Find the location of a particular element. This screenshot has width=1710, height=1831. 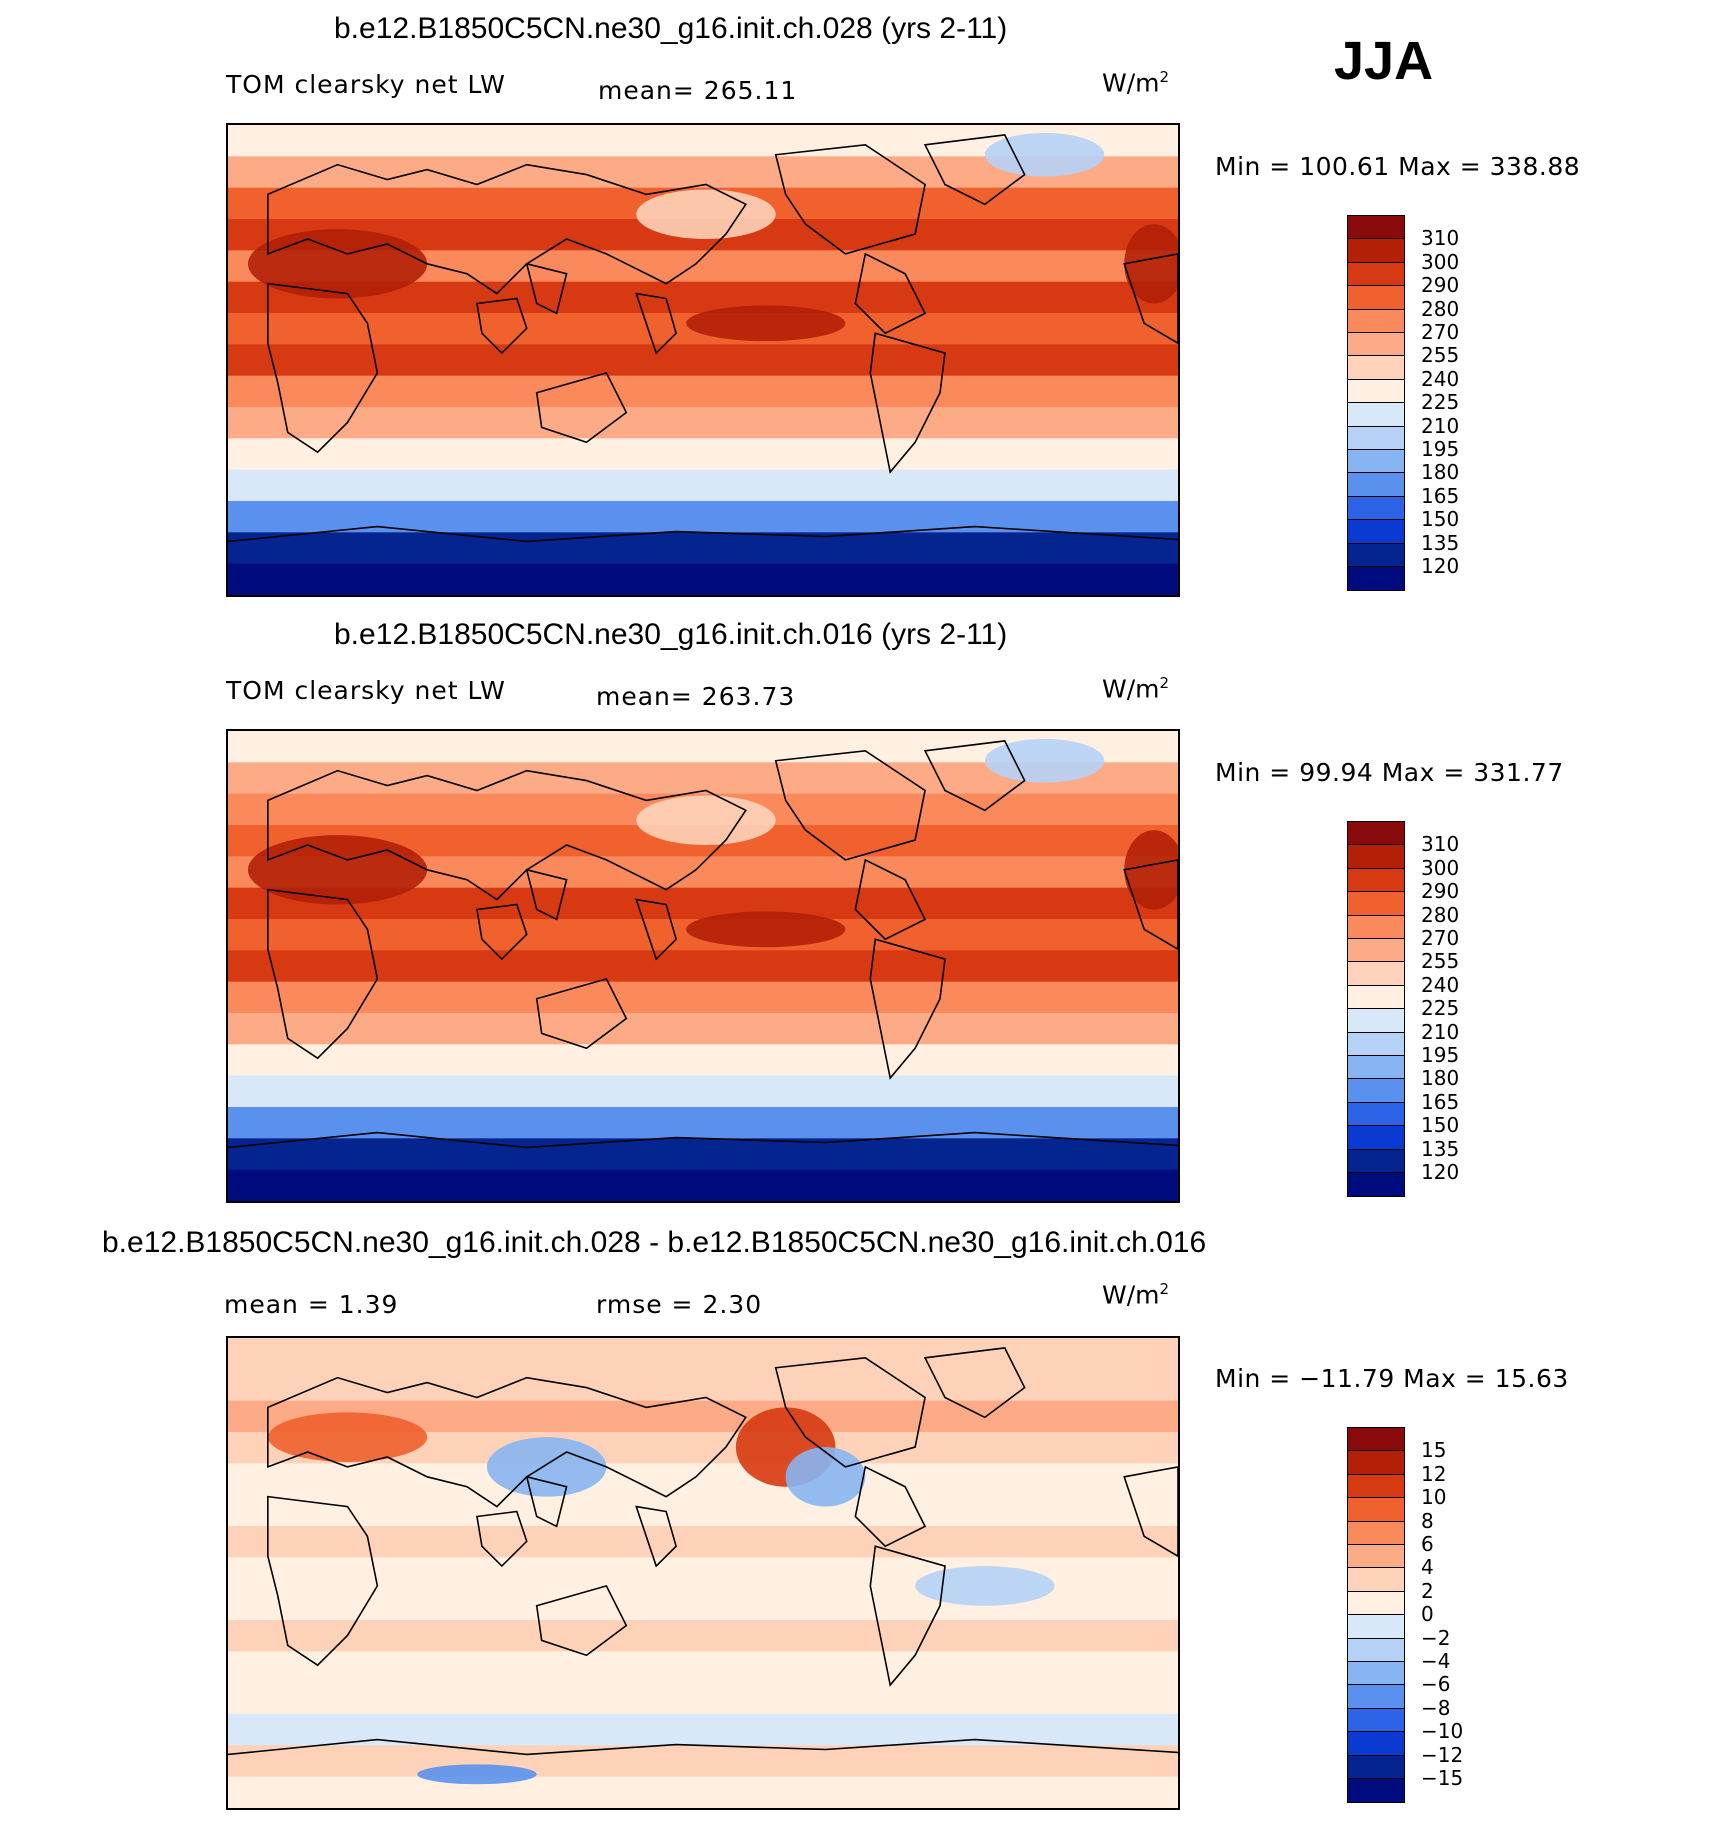

mean-label: mean = 1.39 is located at coordinates (311, 1304).